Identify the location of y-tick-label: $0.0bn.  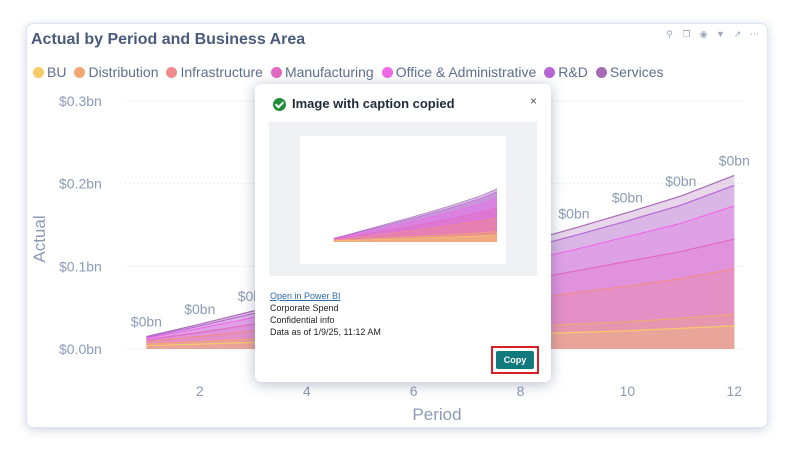
(80, 349).